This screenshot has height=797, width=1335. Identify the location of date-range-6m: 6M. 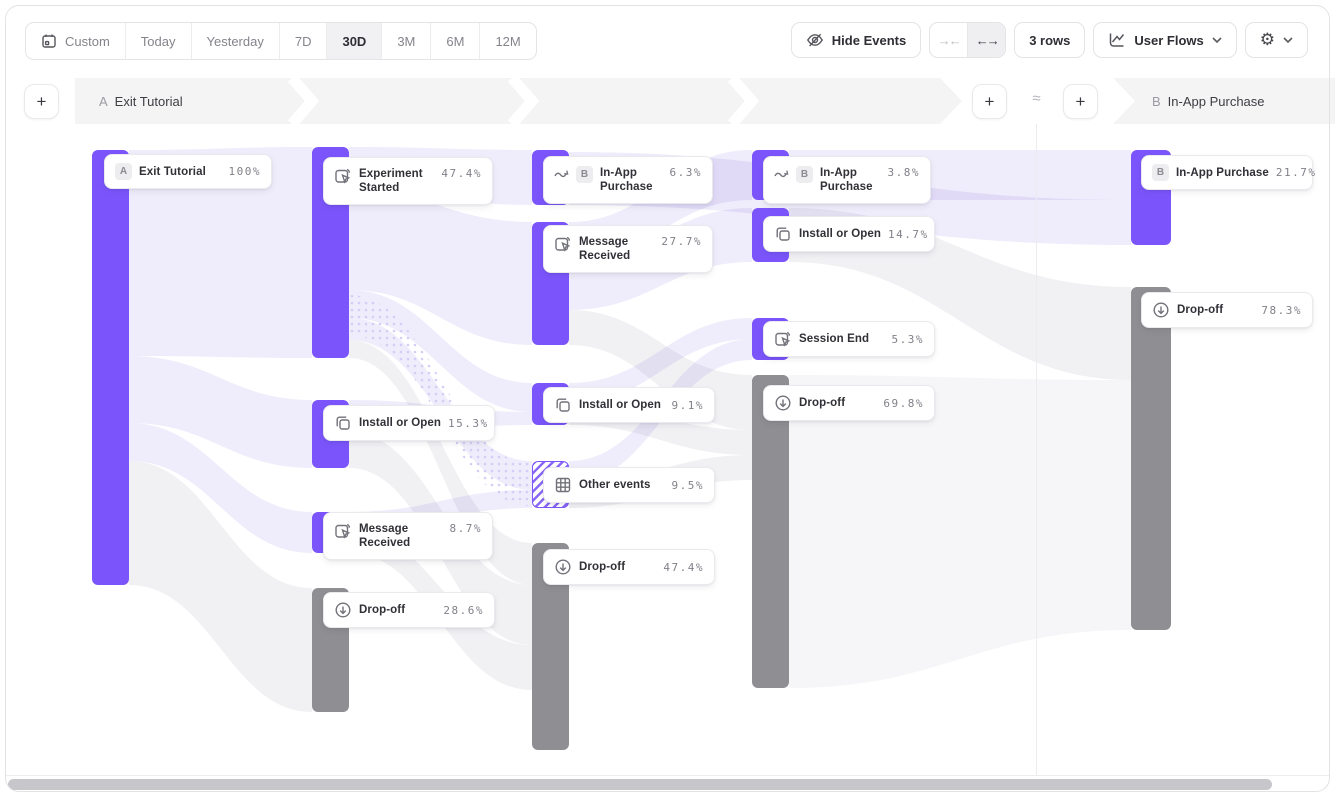
(454, 41).